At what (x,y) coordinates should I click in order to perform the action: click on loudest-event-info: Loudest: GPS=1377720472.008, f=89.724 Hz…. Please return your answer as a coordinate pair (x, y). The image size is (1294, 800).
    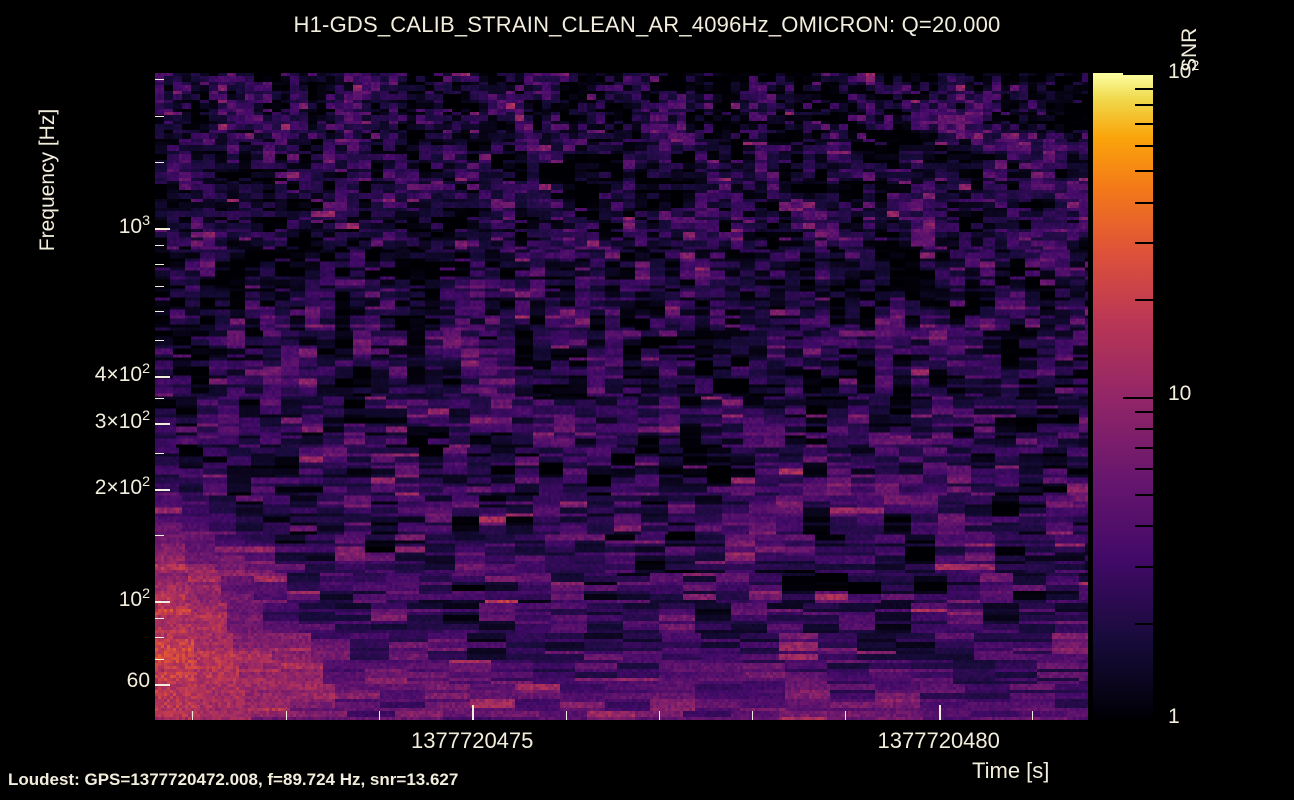
    Looking at the image, I should click on (233, 779).